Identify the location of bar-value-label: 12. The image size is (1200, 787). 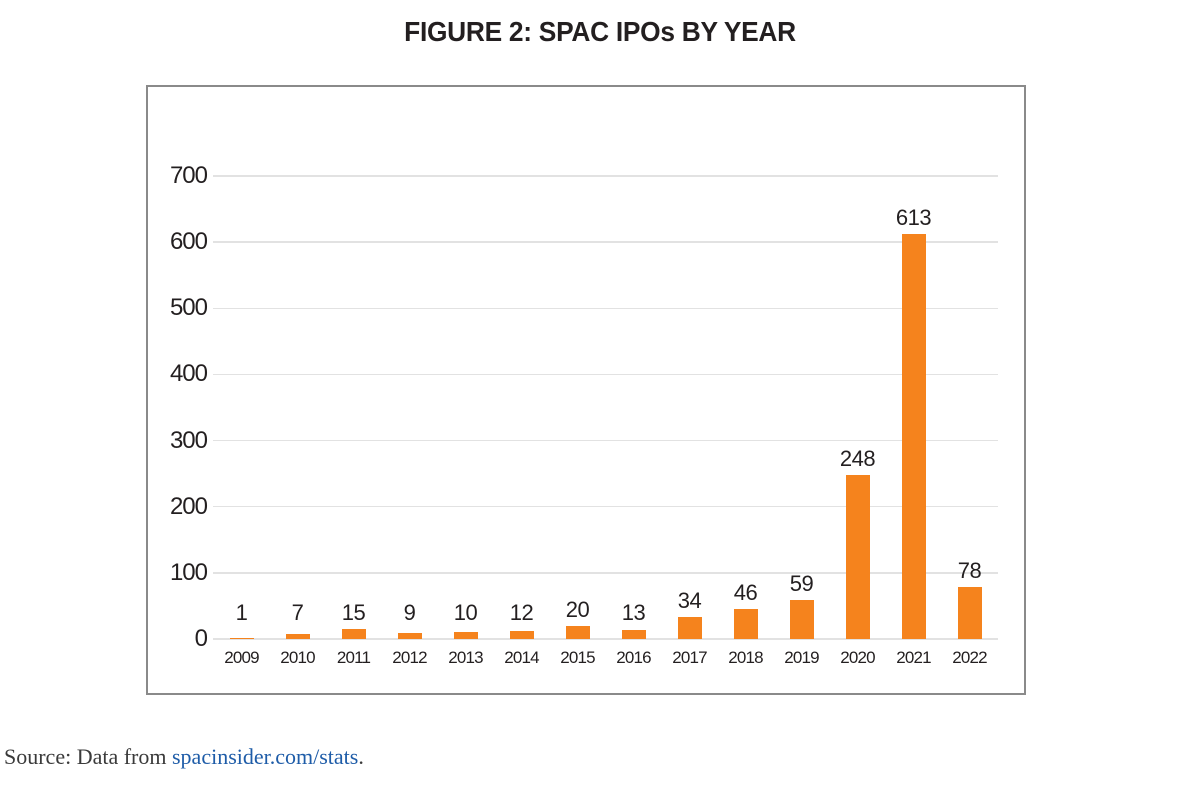
(521, 612).